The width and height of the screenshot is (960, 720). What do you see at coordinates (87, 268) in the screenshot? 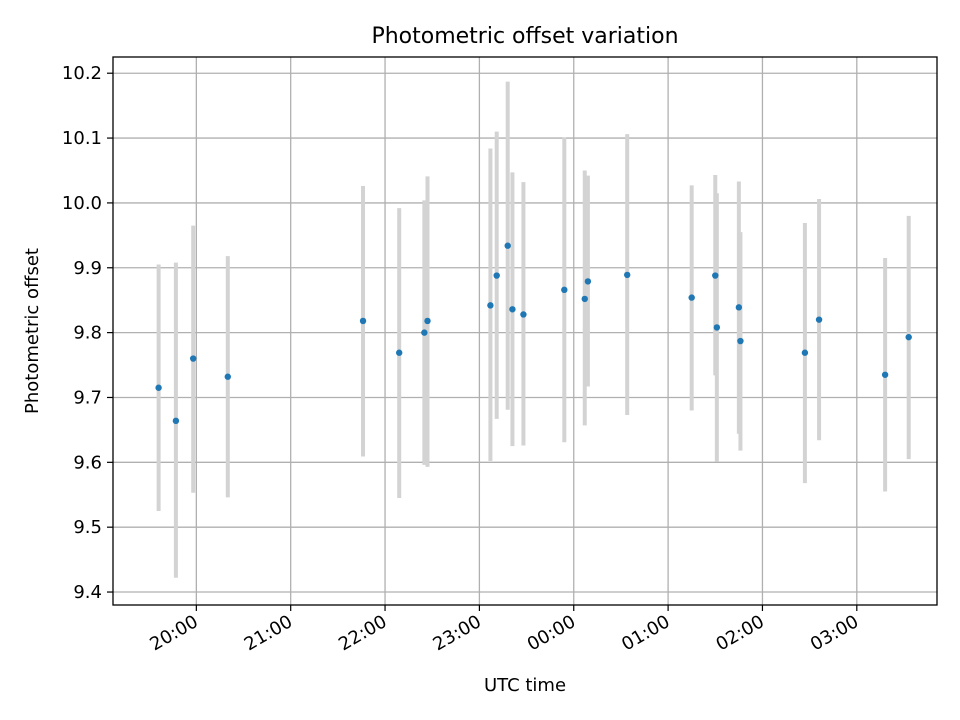
I see `y-tick-label: 9.9` at bounding box center [87, 268].